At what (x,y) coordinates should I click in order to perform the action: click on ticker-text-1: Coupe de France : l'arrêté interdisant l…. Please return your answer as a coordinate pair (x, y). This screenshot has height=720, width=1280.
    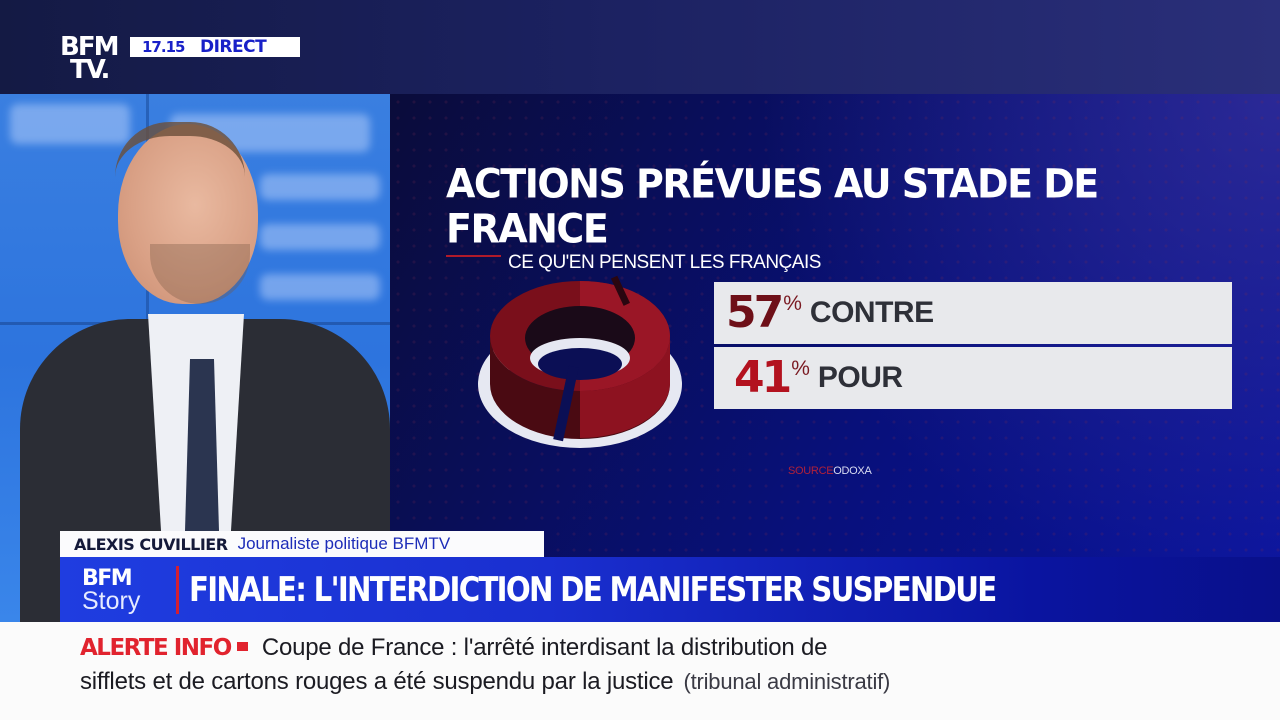
    Looking at the image, I should click on (544, 647).